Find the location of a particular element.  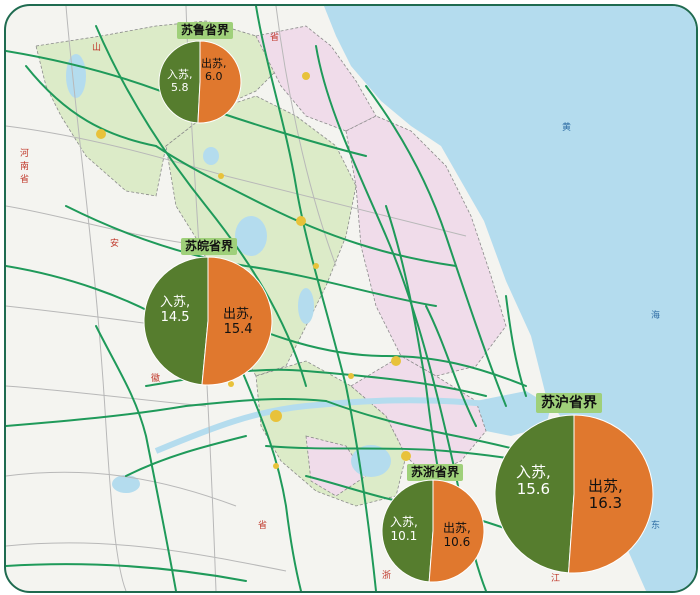

lake-luoma is located at coordinates (211, 156).